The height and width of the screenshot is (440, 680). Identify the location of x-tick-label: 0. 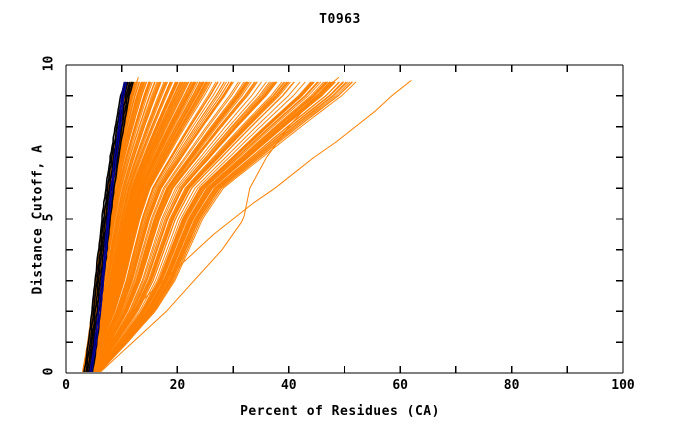
(66, 385).